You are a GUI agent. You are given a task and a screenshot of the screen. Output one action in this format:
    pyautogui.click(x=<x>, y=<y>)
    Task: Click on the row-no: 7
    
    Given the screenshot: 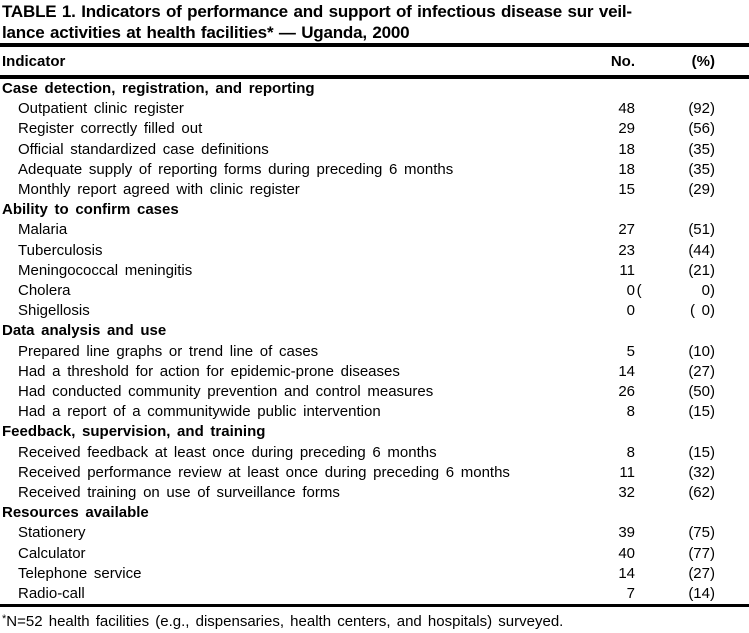 What is the action you would take?
    pyautogui.click(x=630, y=594)
    